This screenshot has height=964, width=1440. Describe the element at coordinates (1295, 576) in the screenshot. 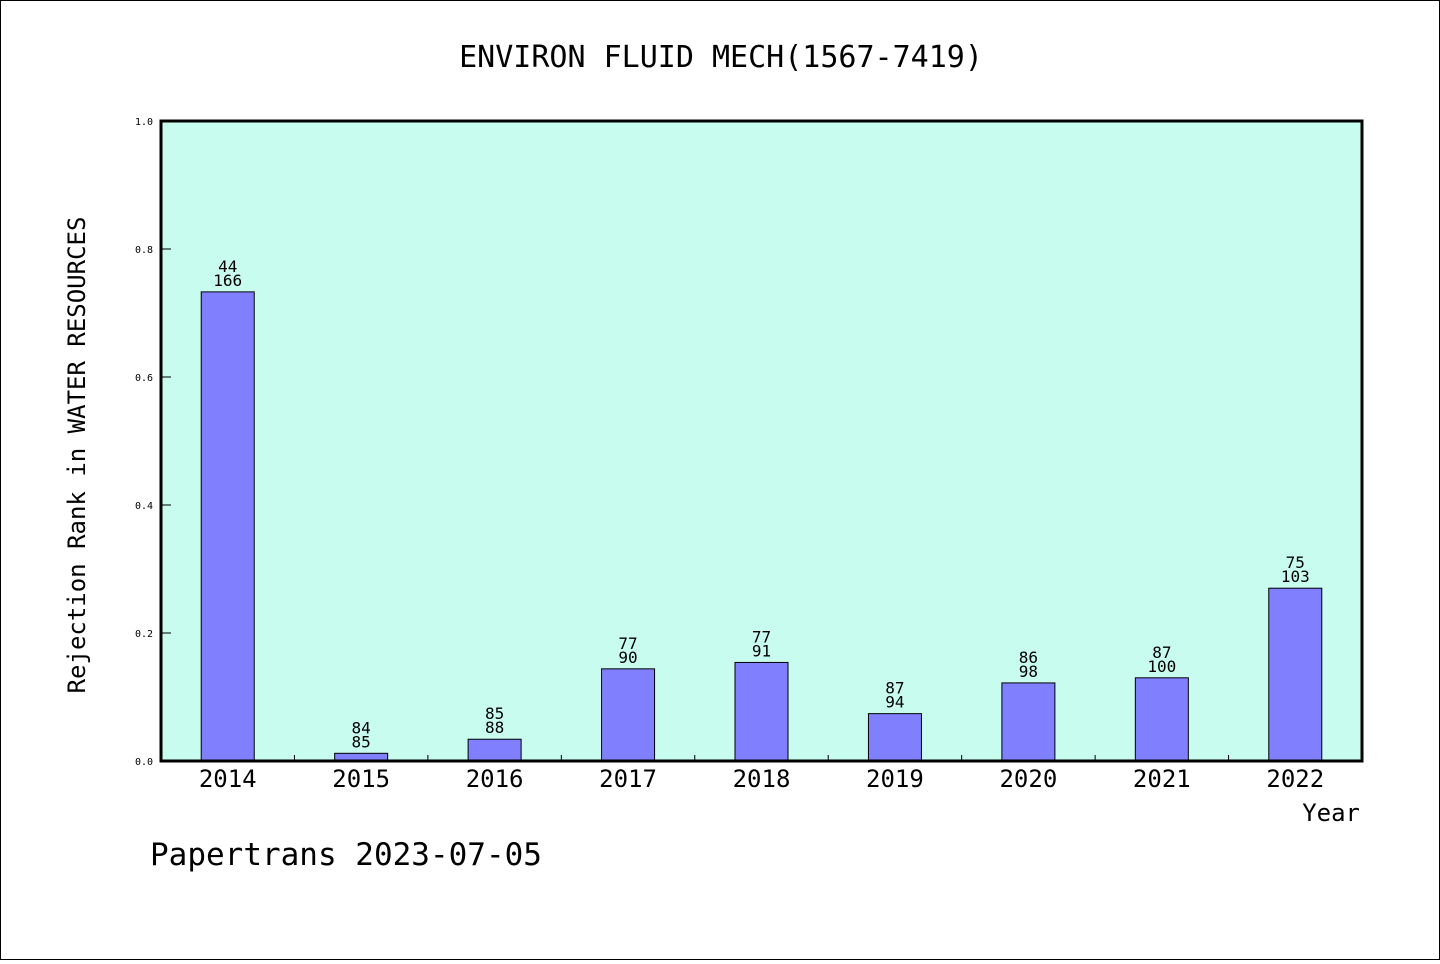

I see `bar-label-bottom: 103` at that location.